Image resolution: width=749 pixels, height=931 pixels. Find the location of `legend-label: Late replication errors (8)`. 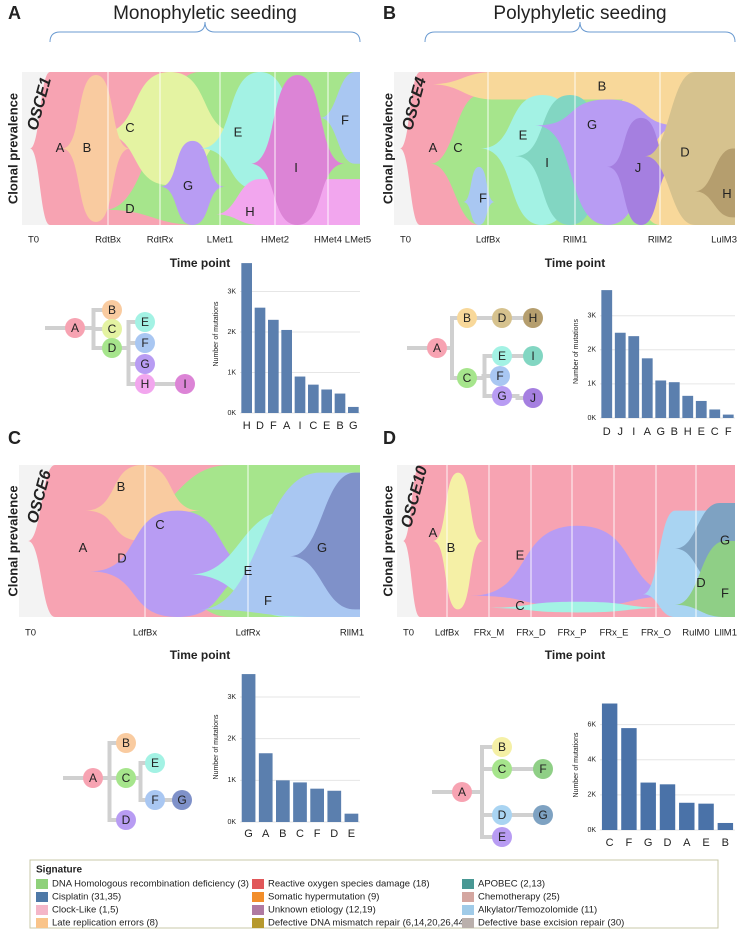

legend-label: Late replication errors (8) is located at coordinates (105, 923).